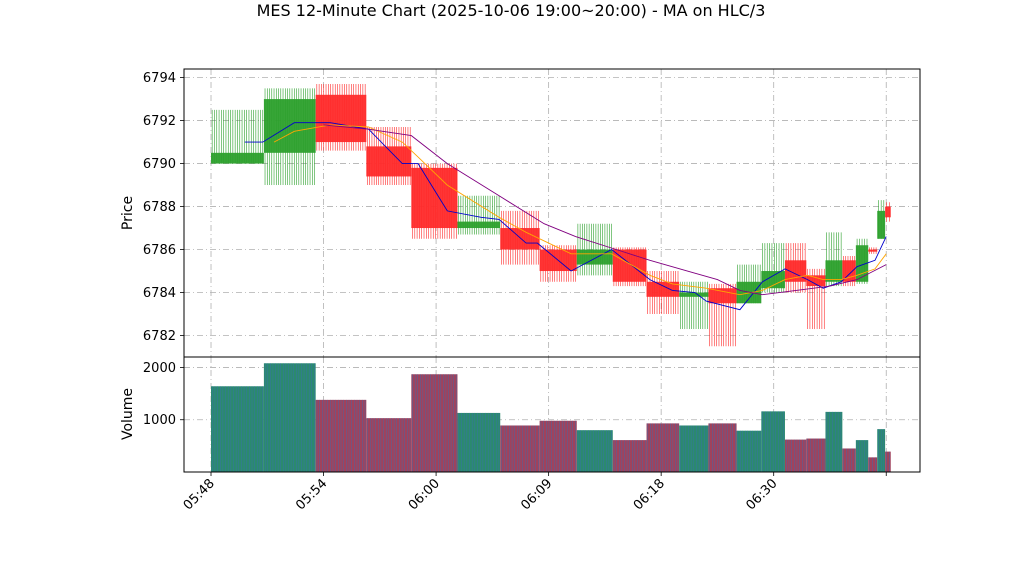  What do you see at coordinates (649, 494) in the screenshot?
I see `x-tick-label: 06:18` at bounding box center [649, 494].